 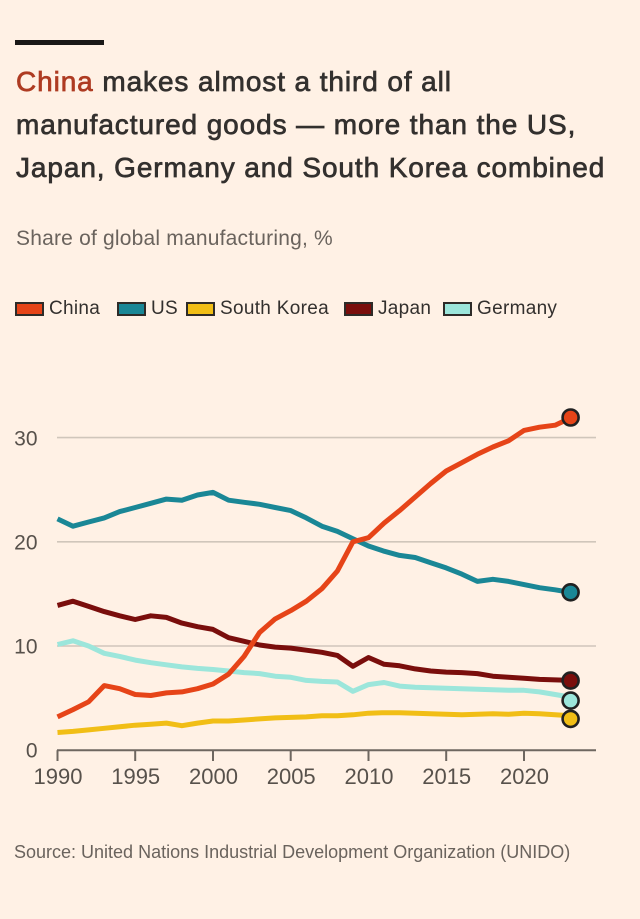 What do you see at coordinates (291, 776) in the screenshot?
I see `svg-text: 2005` at bounding box center [291, 776].